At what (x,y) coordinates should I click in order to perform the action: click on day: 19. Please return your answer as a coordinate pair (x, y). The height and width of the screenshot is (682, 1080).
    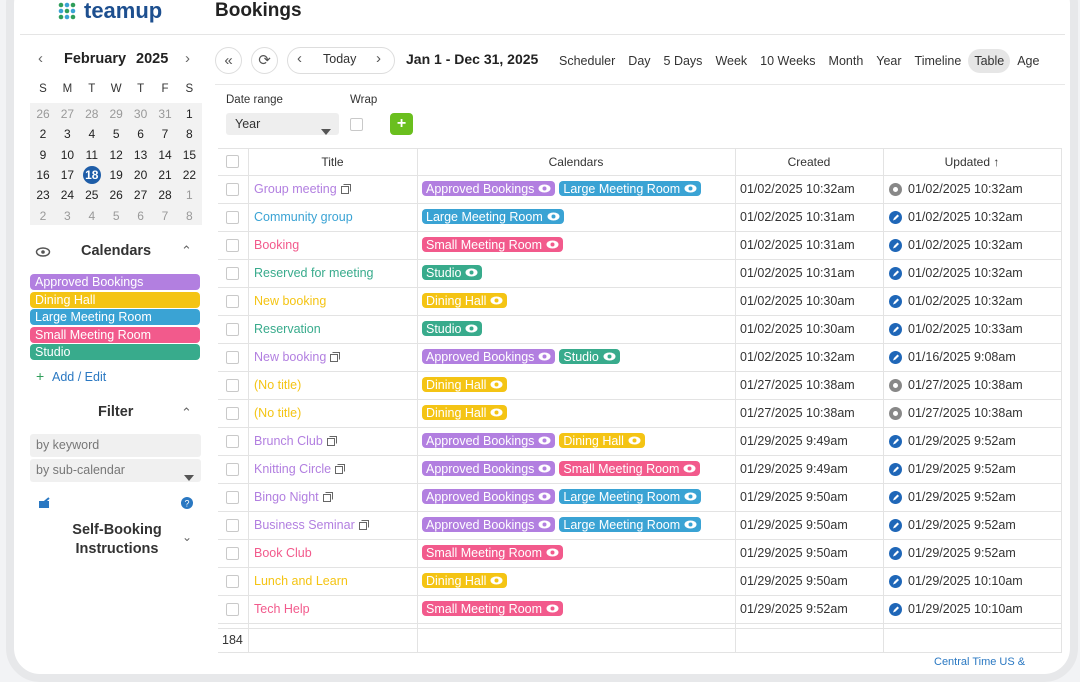
    Looking at the image, I should click on (116, 174).